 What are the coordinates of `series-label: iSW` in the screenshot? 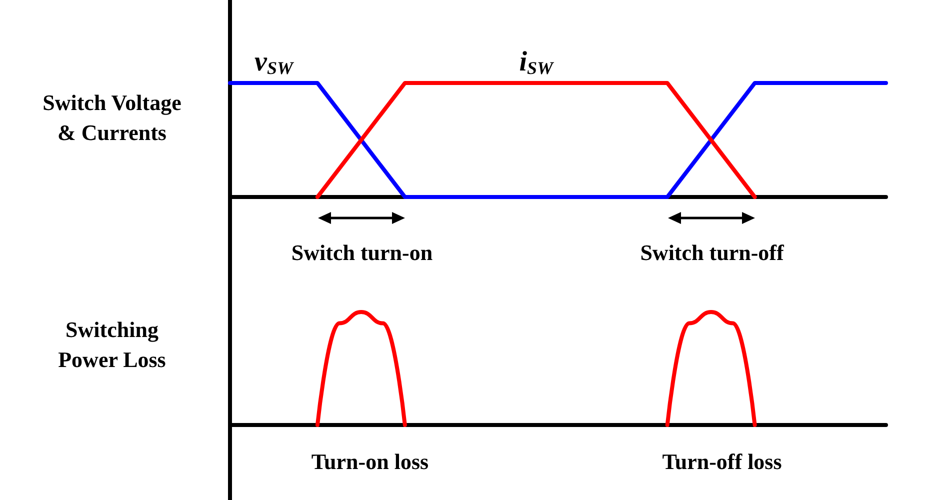 It's located at (537, 62).